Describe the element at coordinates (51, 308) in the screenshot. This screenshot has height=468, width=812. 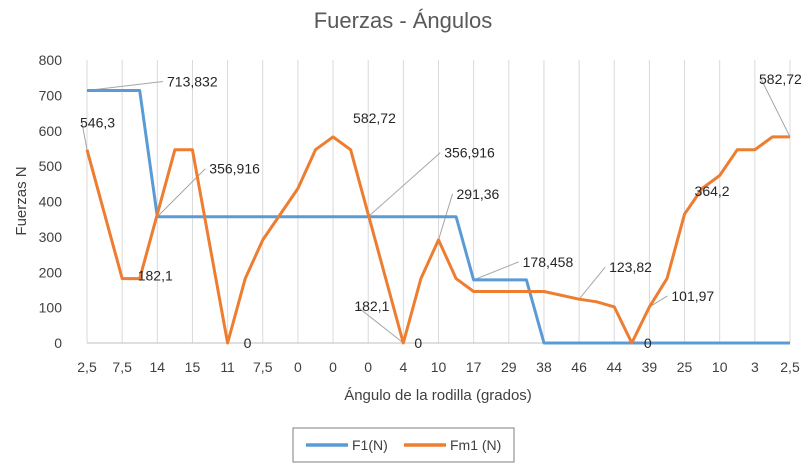
I see `y-tick-label: 100` at that location.